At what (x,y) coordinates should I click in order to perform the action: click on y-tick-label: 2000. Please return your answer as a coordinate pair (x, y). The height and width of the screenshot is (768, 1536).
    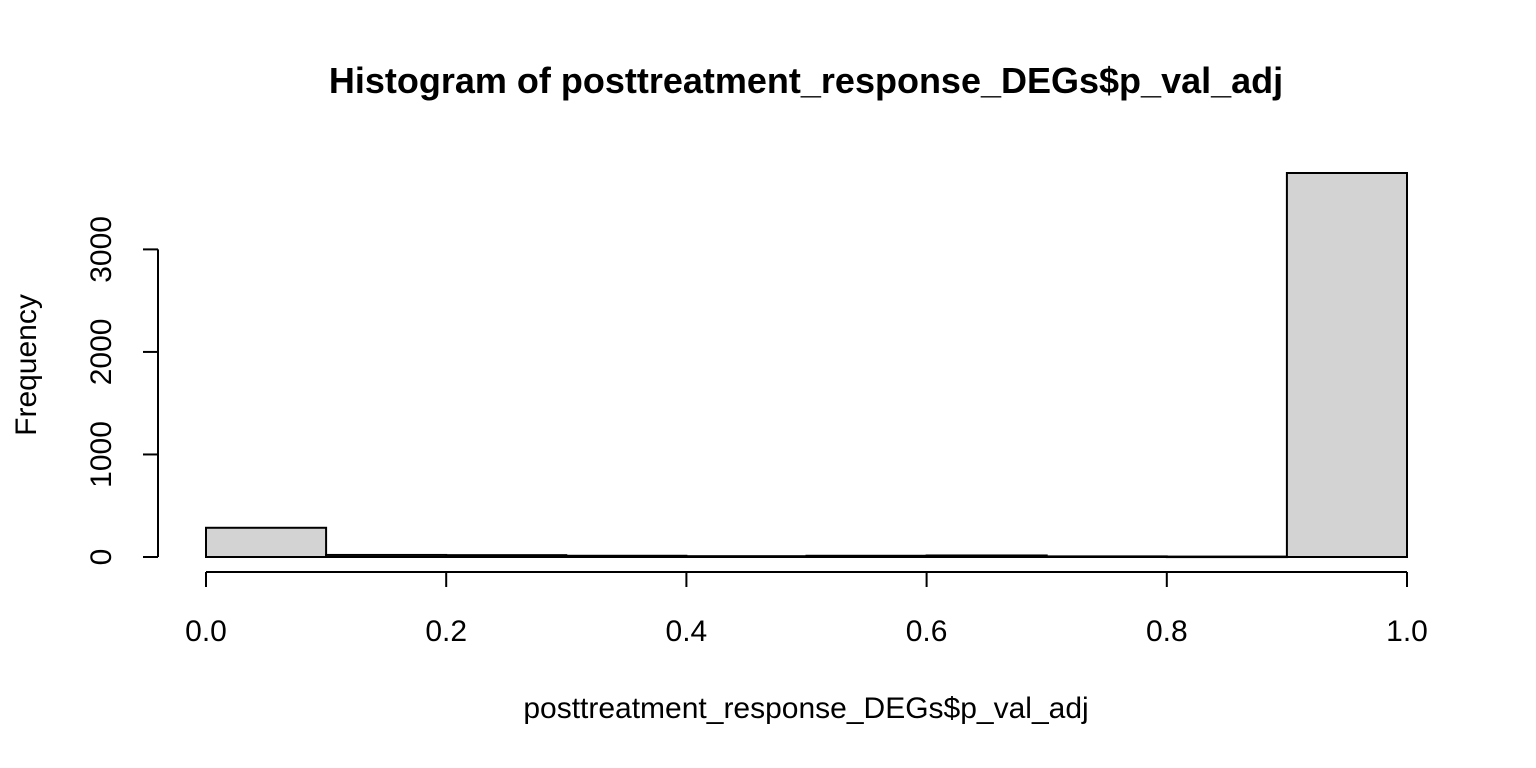
    Looking at the image, I should click on (101, 352).